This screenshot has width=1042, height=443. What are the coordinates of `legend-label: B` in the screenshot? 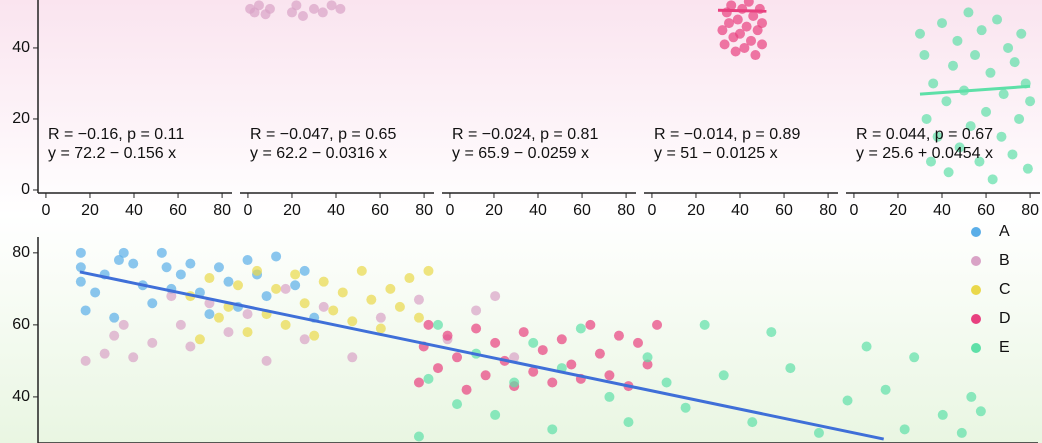 It's located at (1004, 260).